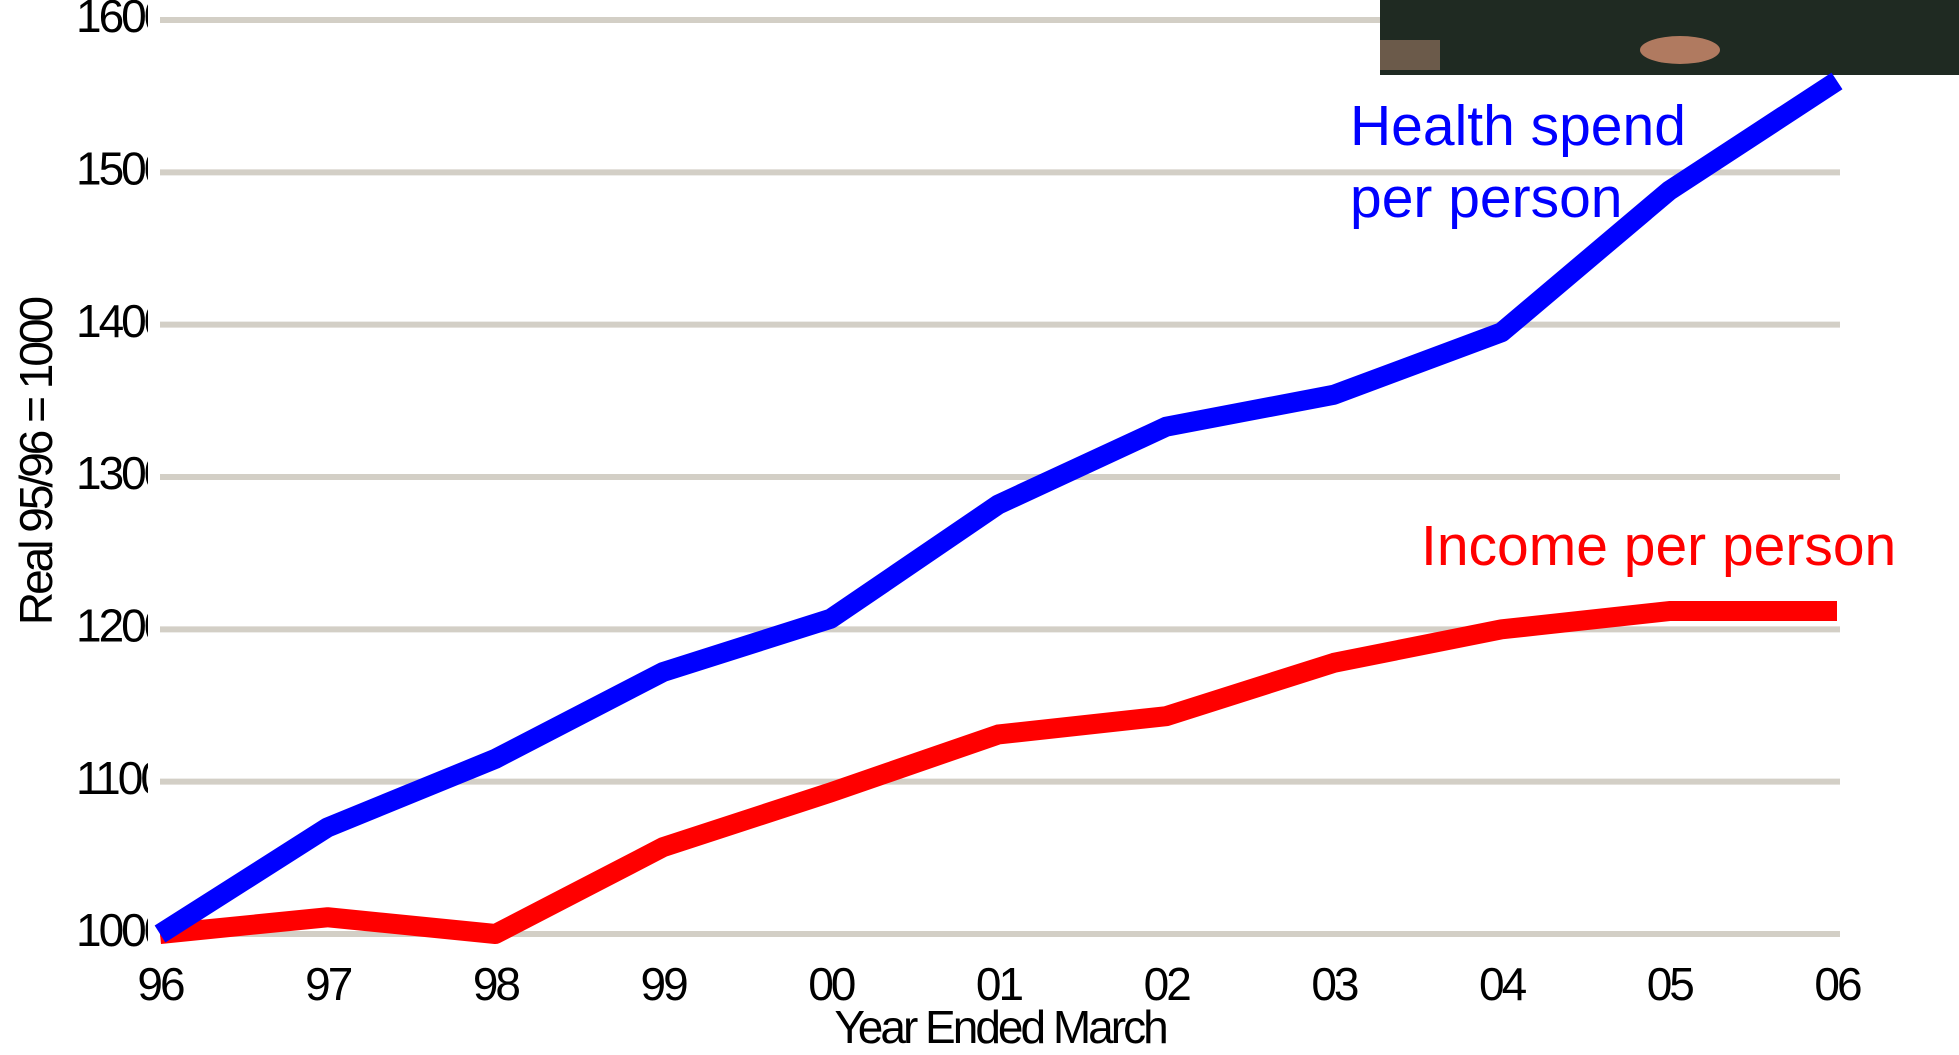 Image resolution: width=1959 pixels, height=1055 pixels. What do you see at coordinates (496, 984) in the screenshot?
I see `x-tick-label: 98` at bounding box center [496, 984].